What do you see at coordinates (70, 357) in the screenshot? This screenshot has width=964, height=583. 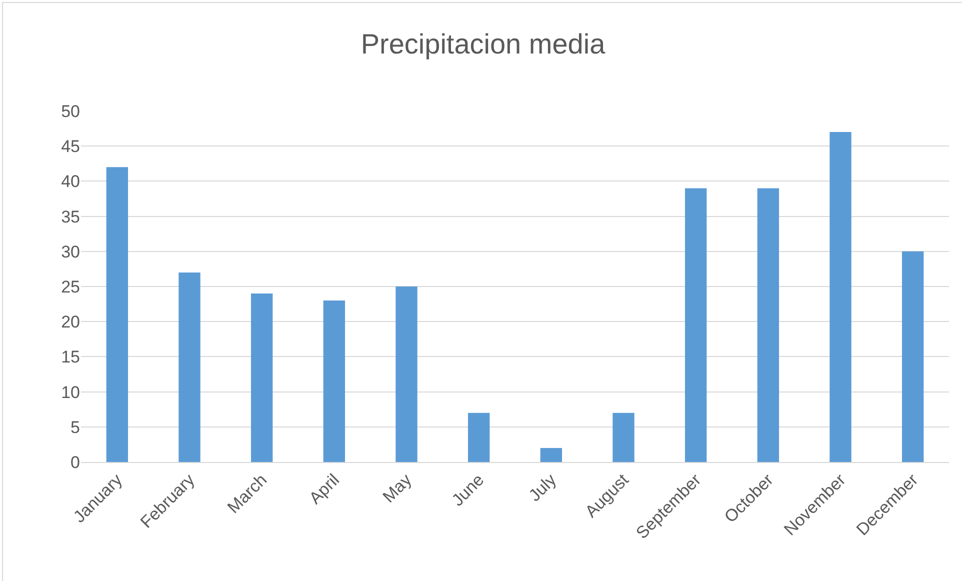 I see `y-tick-label: 15` at bounding box center [70, 357].